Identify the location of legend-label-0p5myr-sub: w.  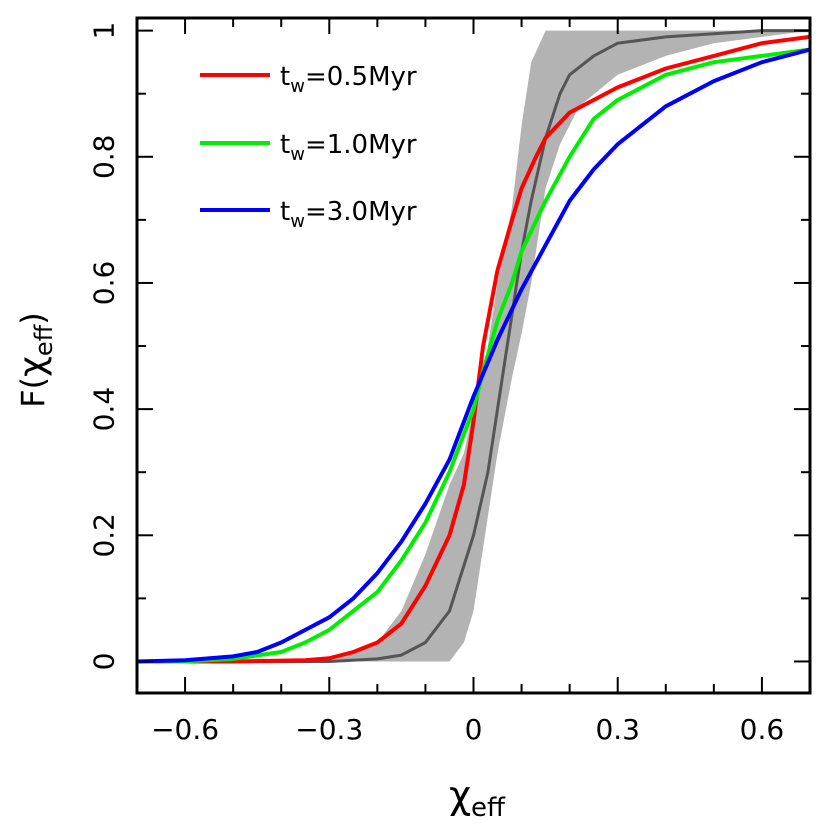
(297, 86).